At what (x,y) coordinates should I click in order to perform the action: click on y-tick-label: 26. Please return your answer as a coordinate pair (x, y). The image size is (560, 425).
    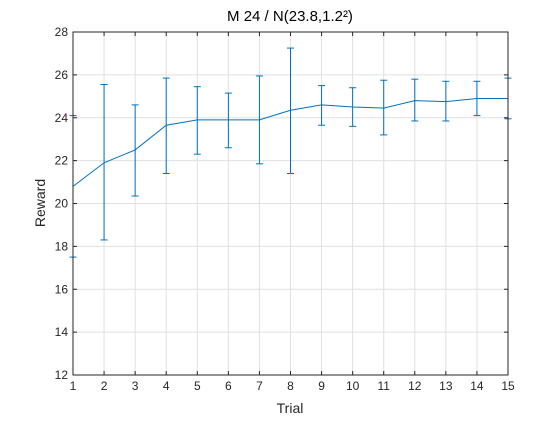
    Looking at the image, I should click on (62, 75).